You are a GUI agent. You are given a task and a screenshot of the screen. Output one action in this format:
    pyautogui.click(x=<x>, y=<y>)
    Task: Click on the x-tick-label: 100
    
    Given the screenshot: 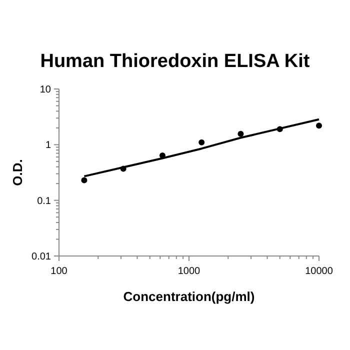 What is the action you would take?
    pyautogui.click(x=59, y=271)
    